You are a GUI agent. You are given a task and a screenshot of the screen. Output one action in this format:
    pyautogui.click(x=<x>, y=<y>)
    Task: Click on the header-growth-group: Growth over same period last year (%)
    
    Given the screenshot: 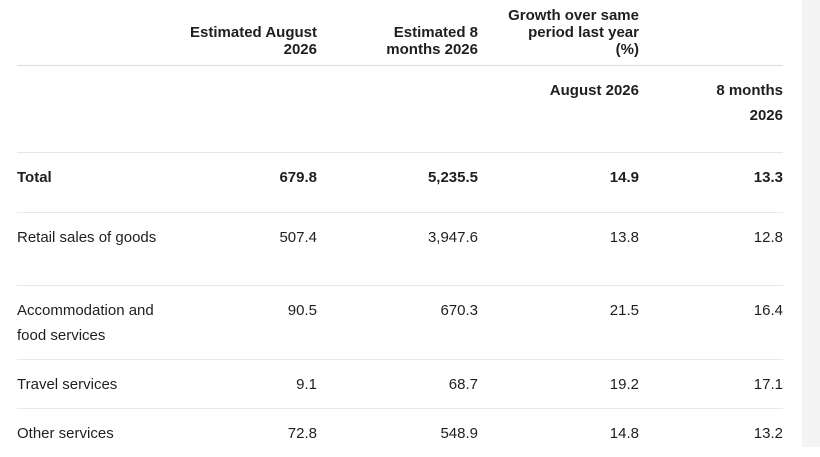 What is the action you would take?
    pyautogui.click(x=558, y=33)
    